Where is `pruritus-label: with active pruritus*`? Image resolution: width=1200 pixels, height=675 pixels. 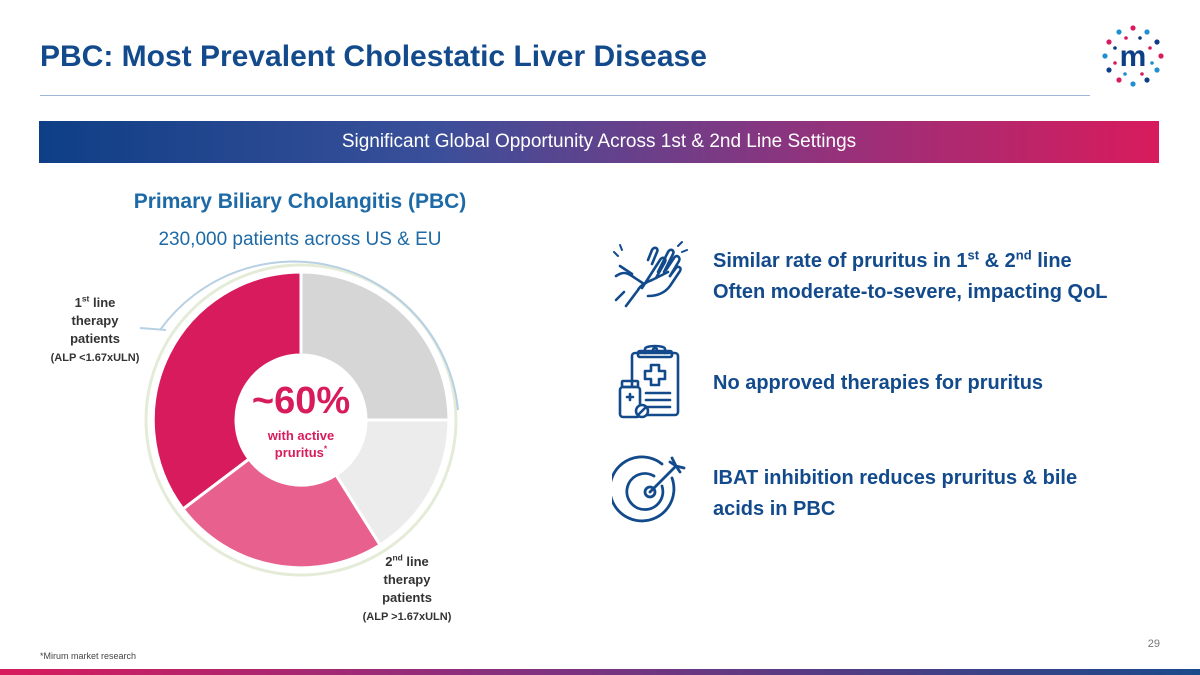
pruritus-label: with active pruritus* is located at coordinates (301, 444).